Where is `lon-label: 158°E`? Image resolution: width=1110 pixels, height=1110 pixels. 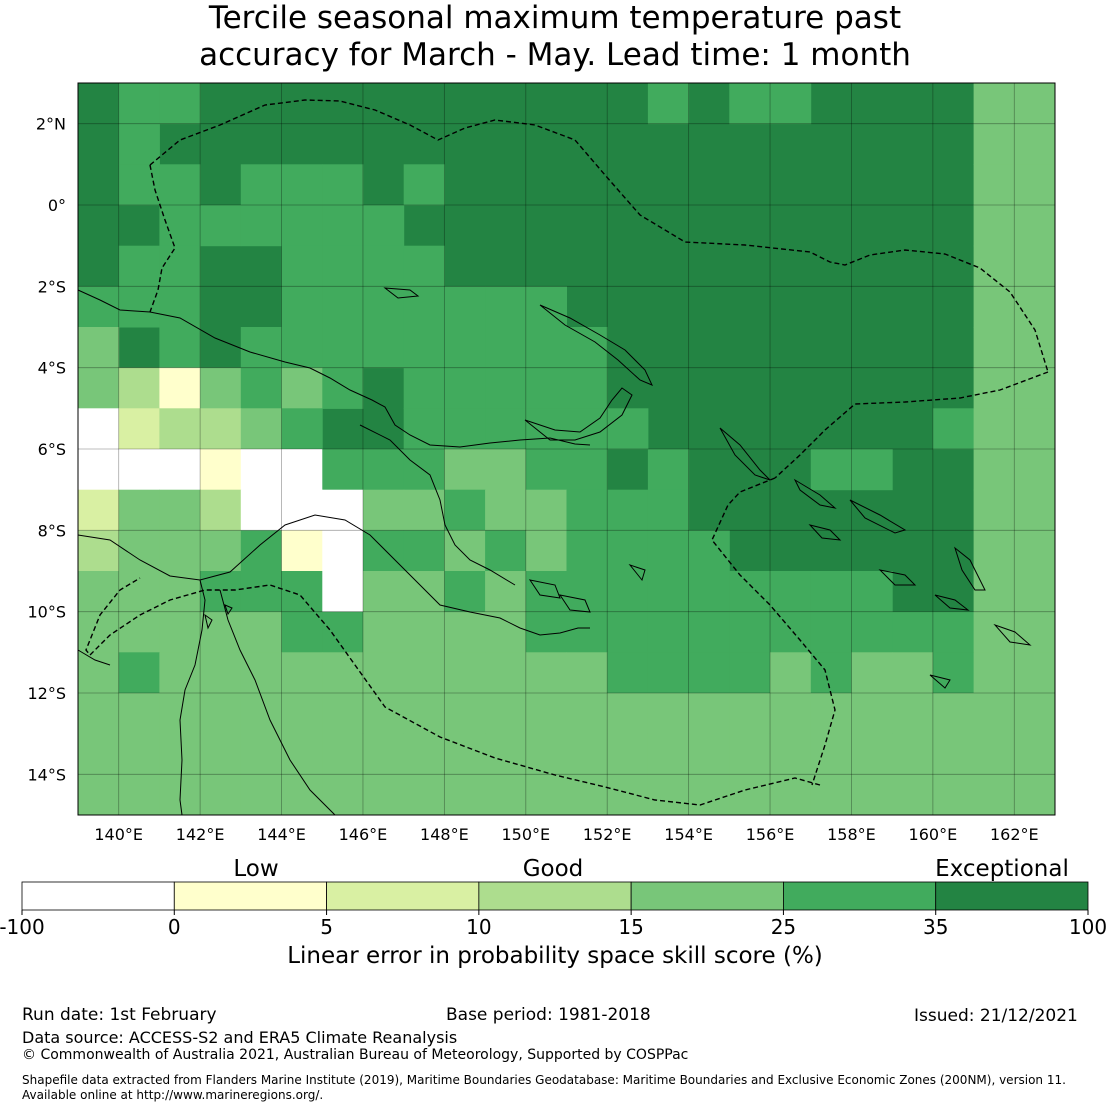 lon-label: 158°E is located at coordinates (851, 834).